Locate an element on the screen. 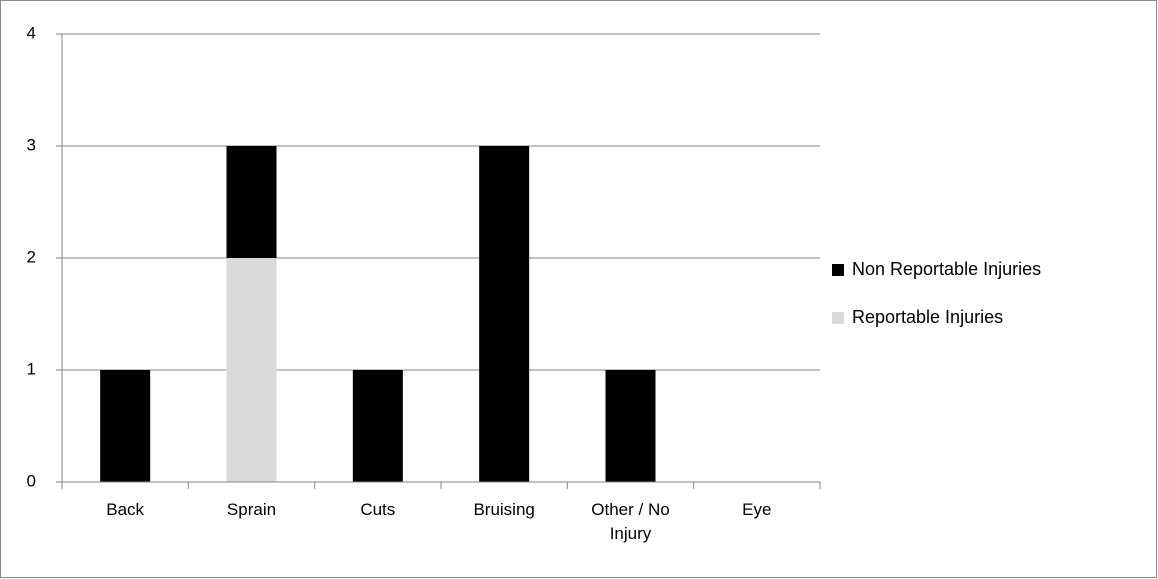 The height and width of the screenshot is (579, 1158). y-tick-label: 2 is located at coordinates (31, 256).